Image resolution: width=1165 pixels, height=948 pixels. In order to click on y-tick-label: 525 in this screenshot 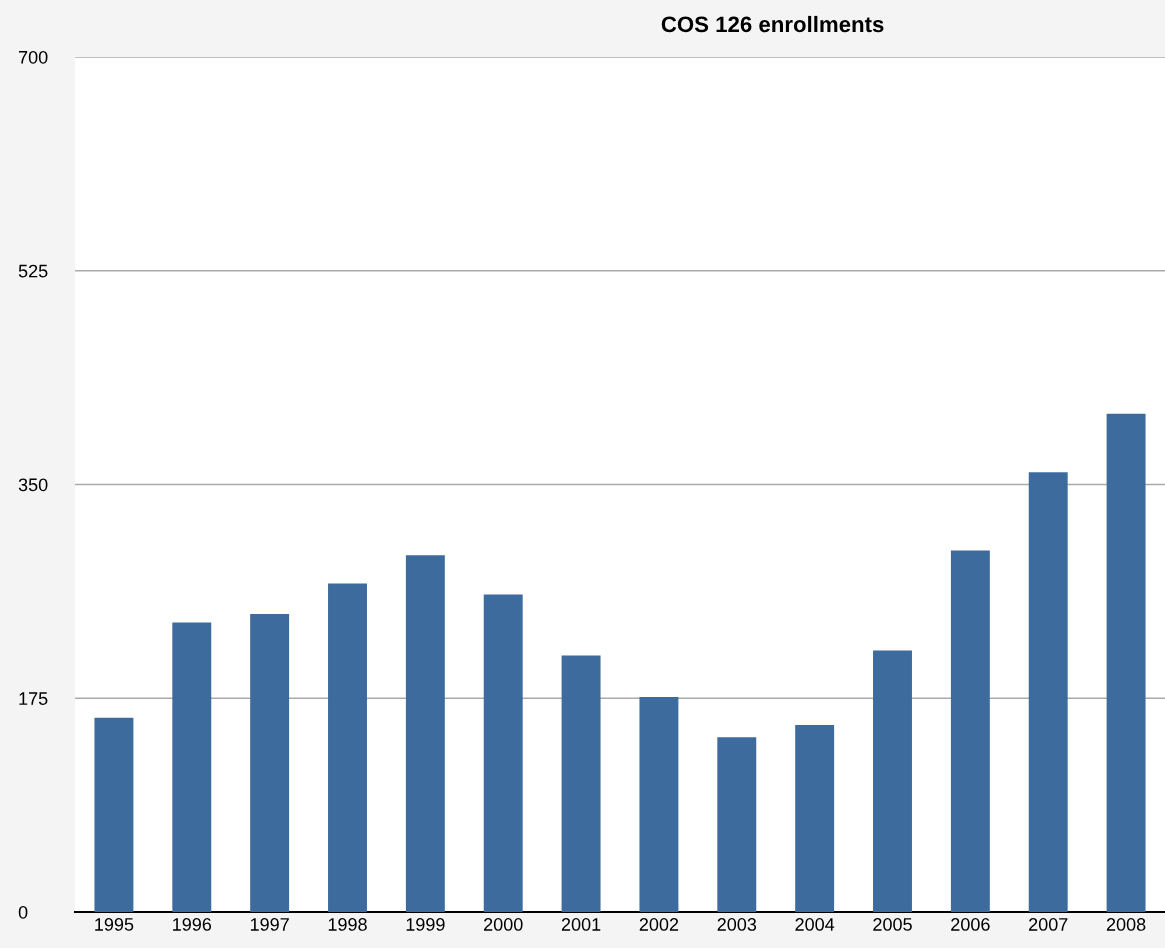, I will do `click(33, 271)`.